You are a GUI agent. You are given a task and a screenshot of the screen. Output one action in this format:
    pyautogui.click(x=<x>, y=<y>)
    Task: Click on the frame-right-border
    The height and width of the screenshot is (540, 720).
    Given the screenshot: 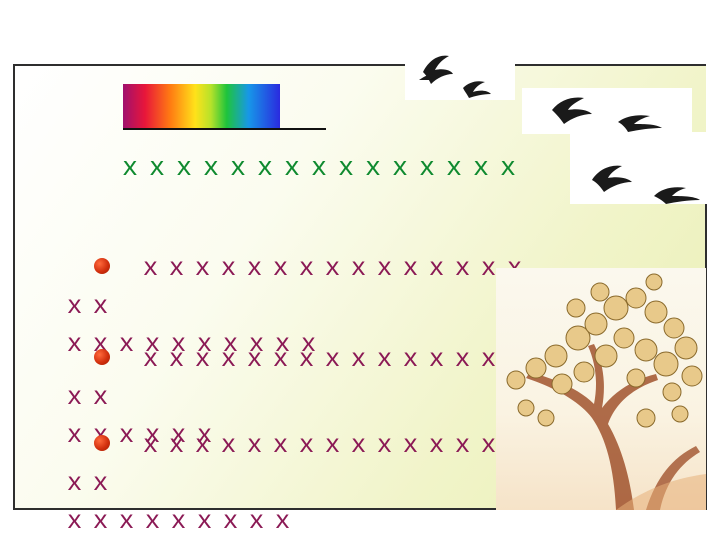 What is the action you would take?
    pyautogui.click(x=706, y=356)
    